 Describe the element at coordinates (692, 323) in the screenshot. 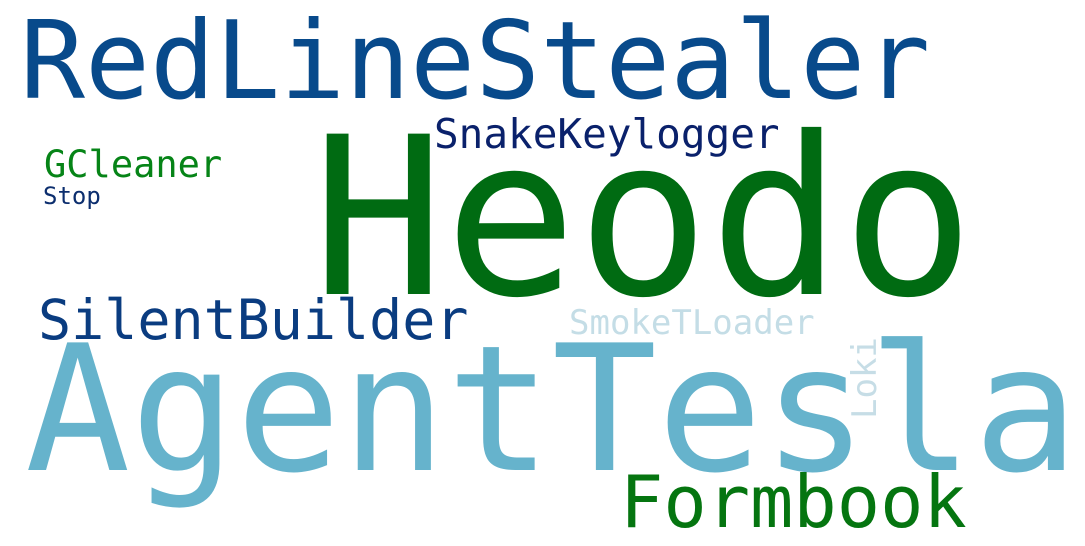

I see `word-smoketloader: SmokeTLoader` at that location.